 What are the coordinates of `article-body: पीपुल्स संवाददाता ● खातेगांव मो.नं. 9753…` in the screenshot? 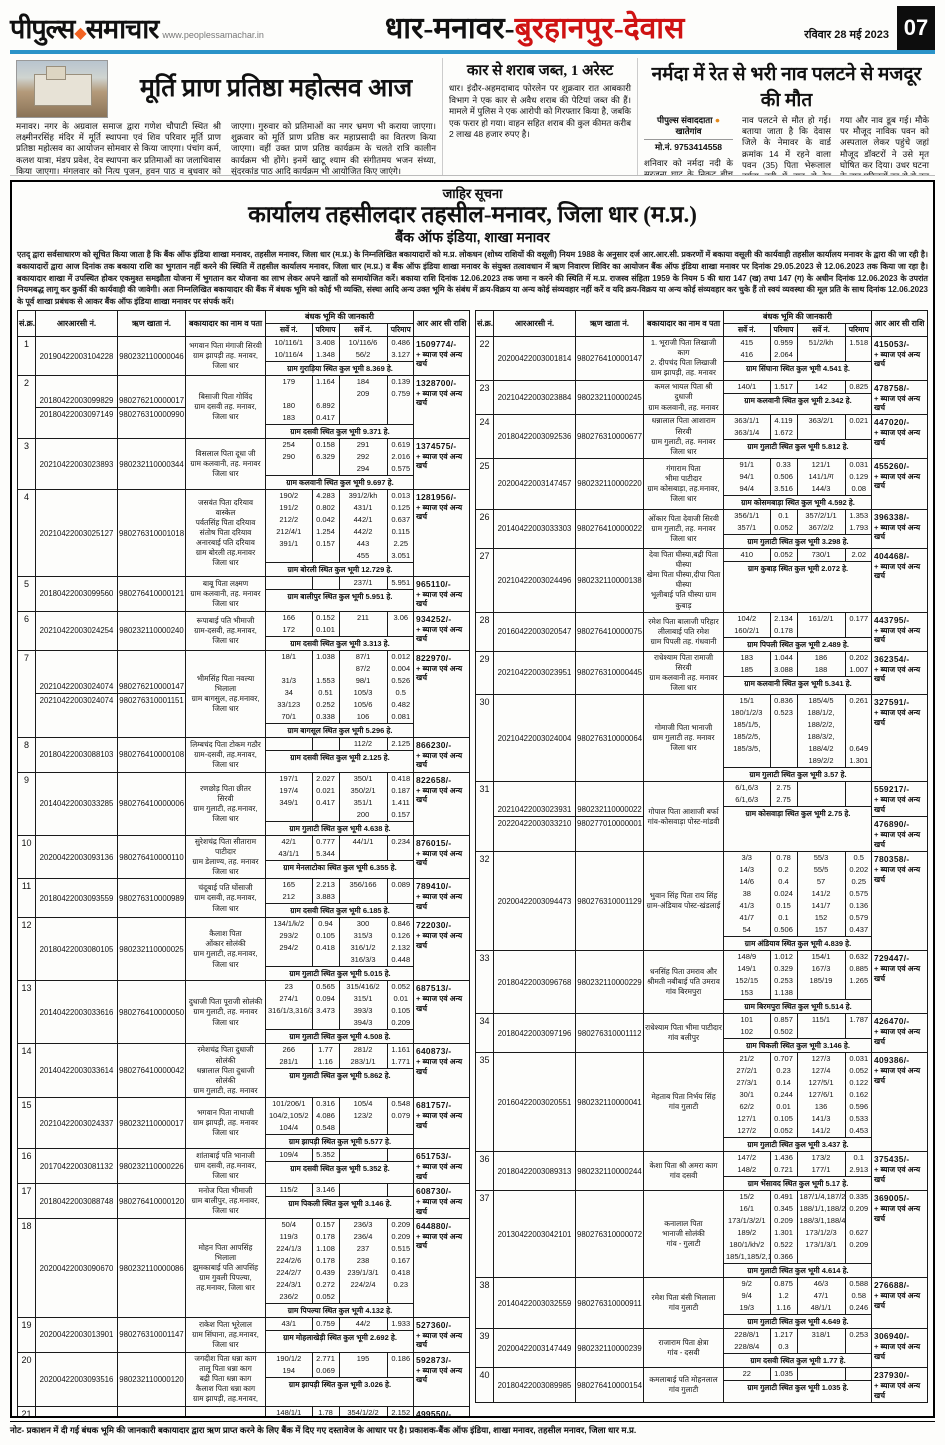 It's located at (786, 145).